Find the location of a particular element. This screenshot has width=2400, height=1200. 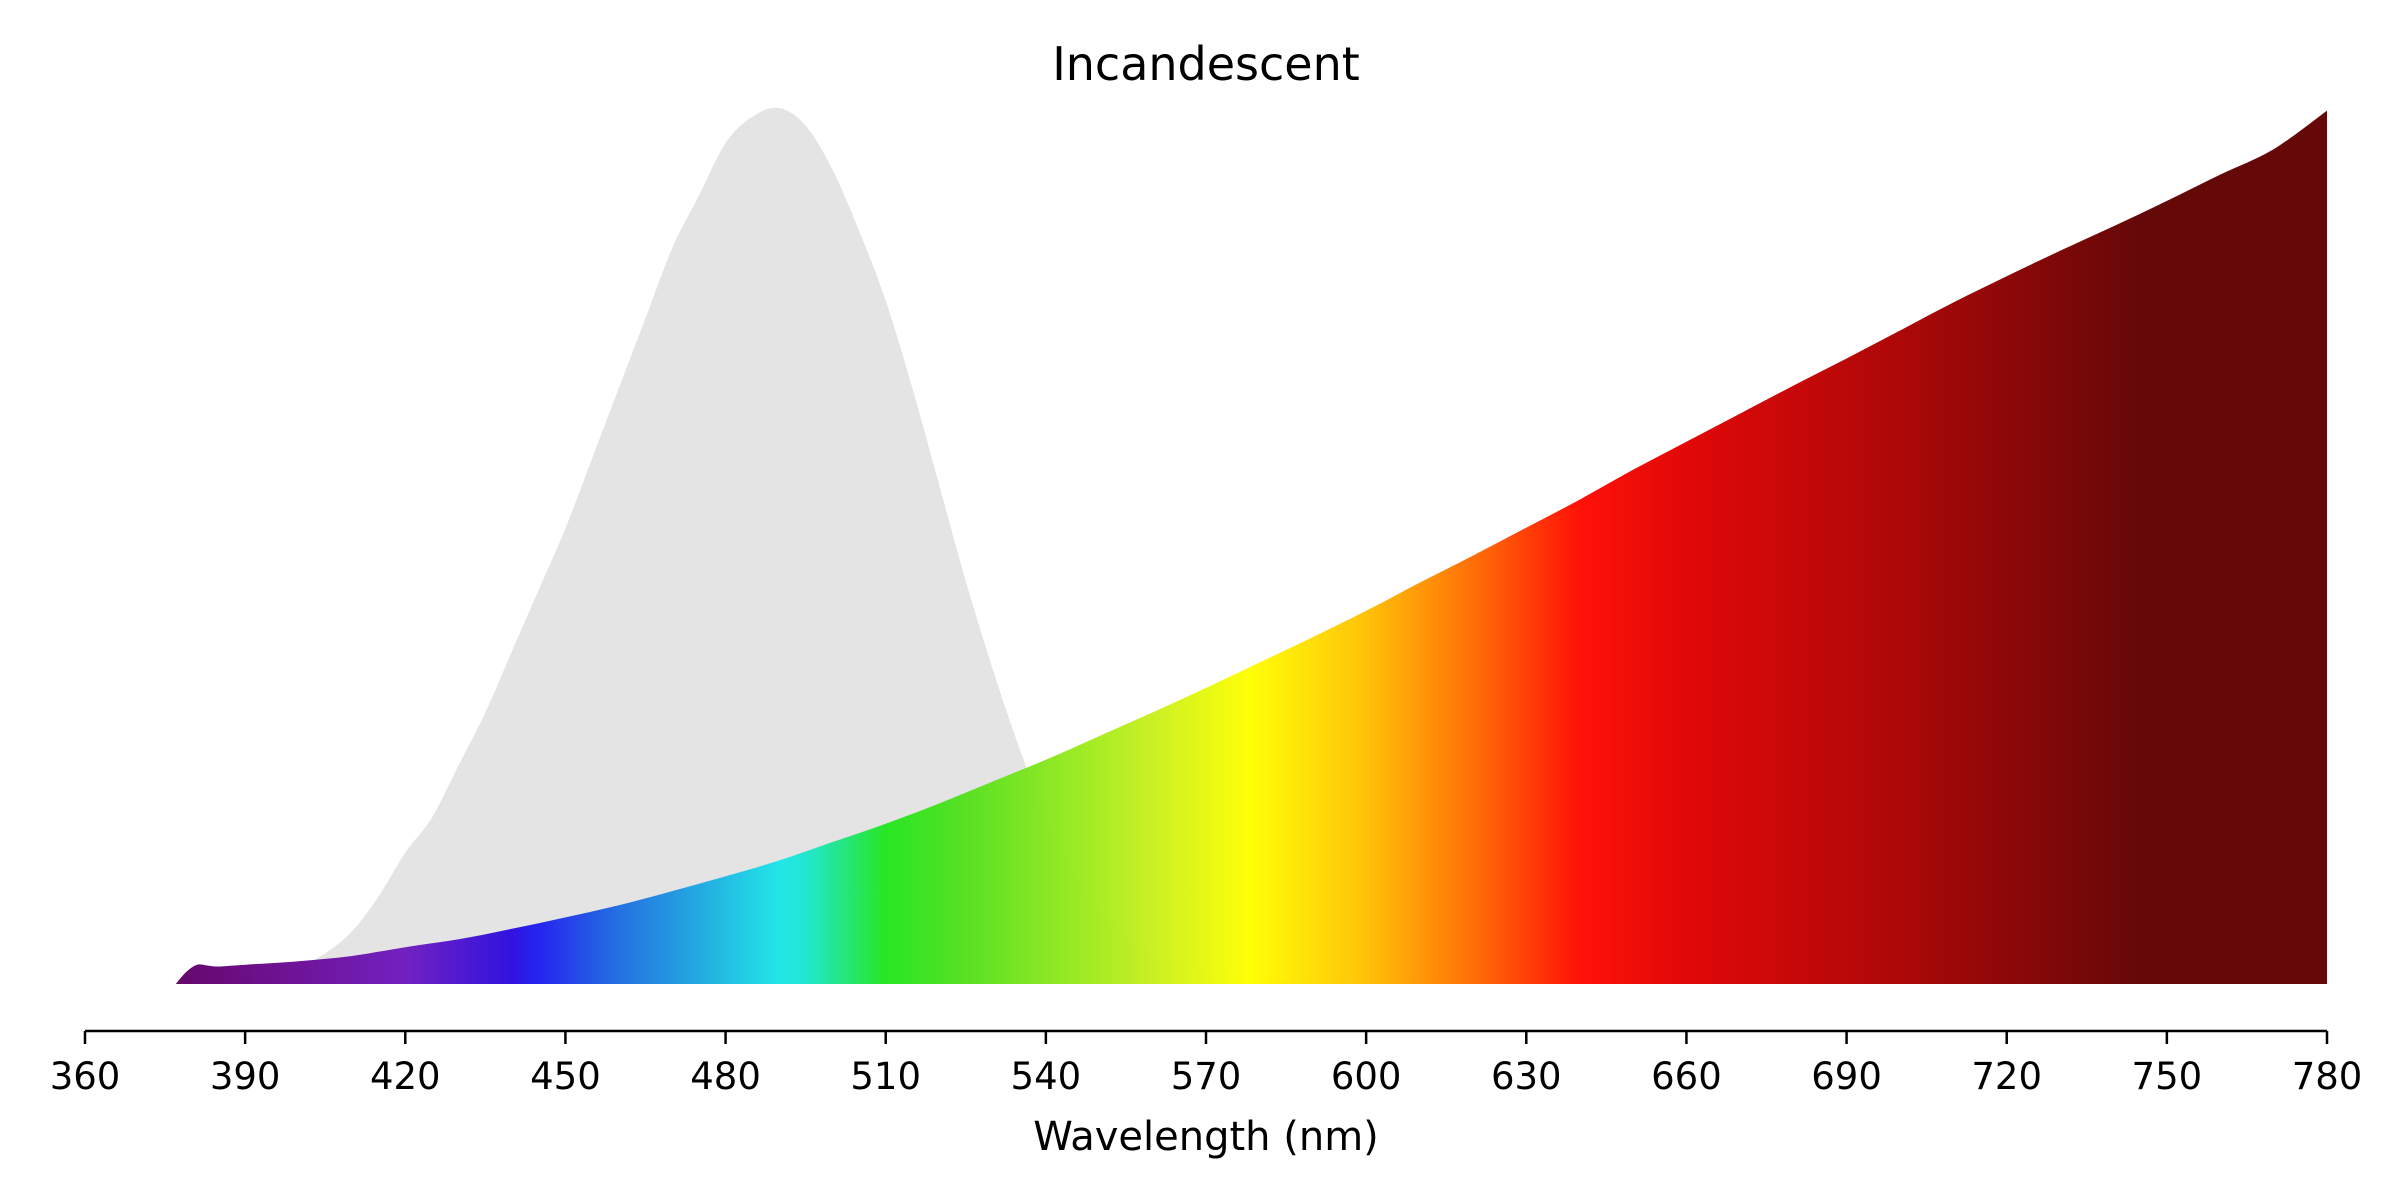

x-tick-label: 480 is located at coordinates (725, 1076).